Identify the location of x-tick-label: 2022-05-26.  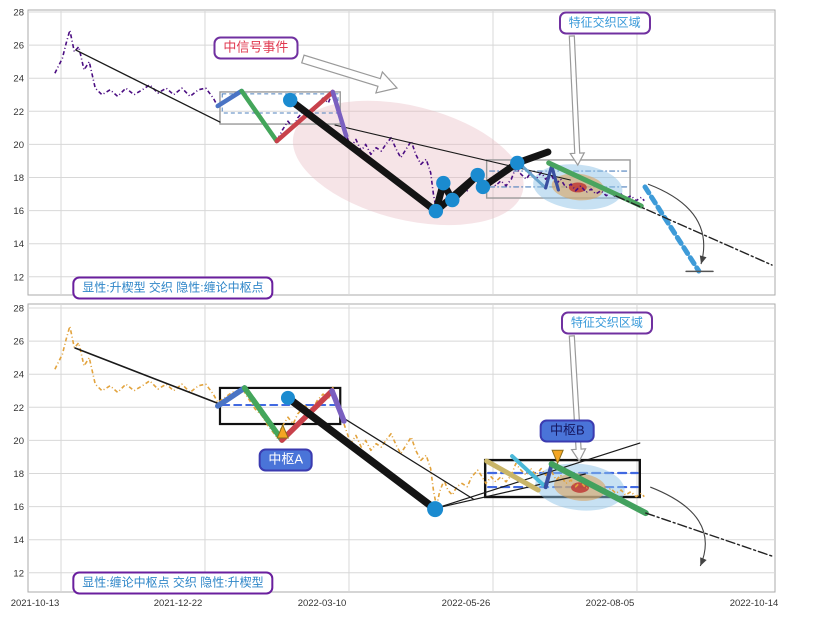
(466, 603).